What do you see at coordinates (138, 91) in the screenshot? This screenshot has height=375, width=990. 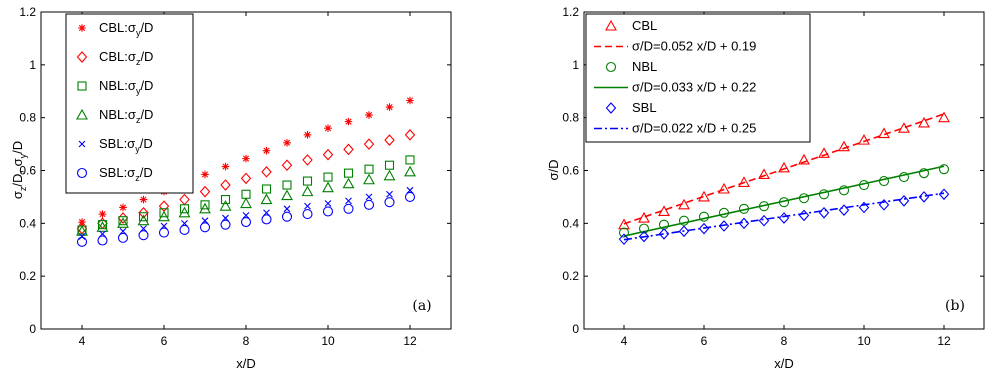 I see `legend-label-sub: y` at bounding box center [138, 91].